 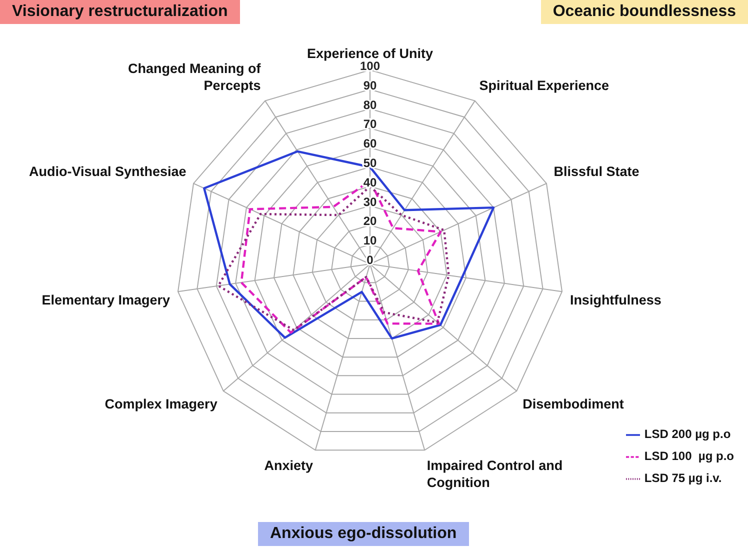 I want to click on legend-label: LSD 100 µg p.o, so click(x=689, y=456).